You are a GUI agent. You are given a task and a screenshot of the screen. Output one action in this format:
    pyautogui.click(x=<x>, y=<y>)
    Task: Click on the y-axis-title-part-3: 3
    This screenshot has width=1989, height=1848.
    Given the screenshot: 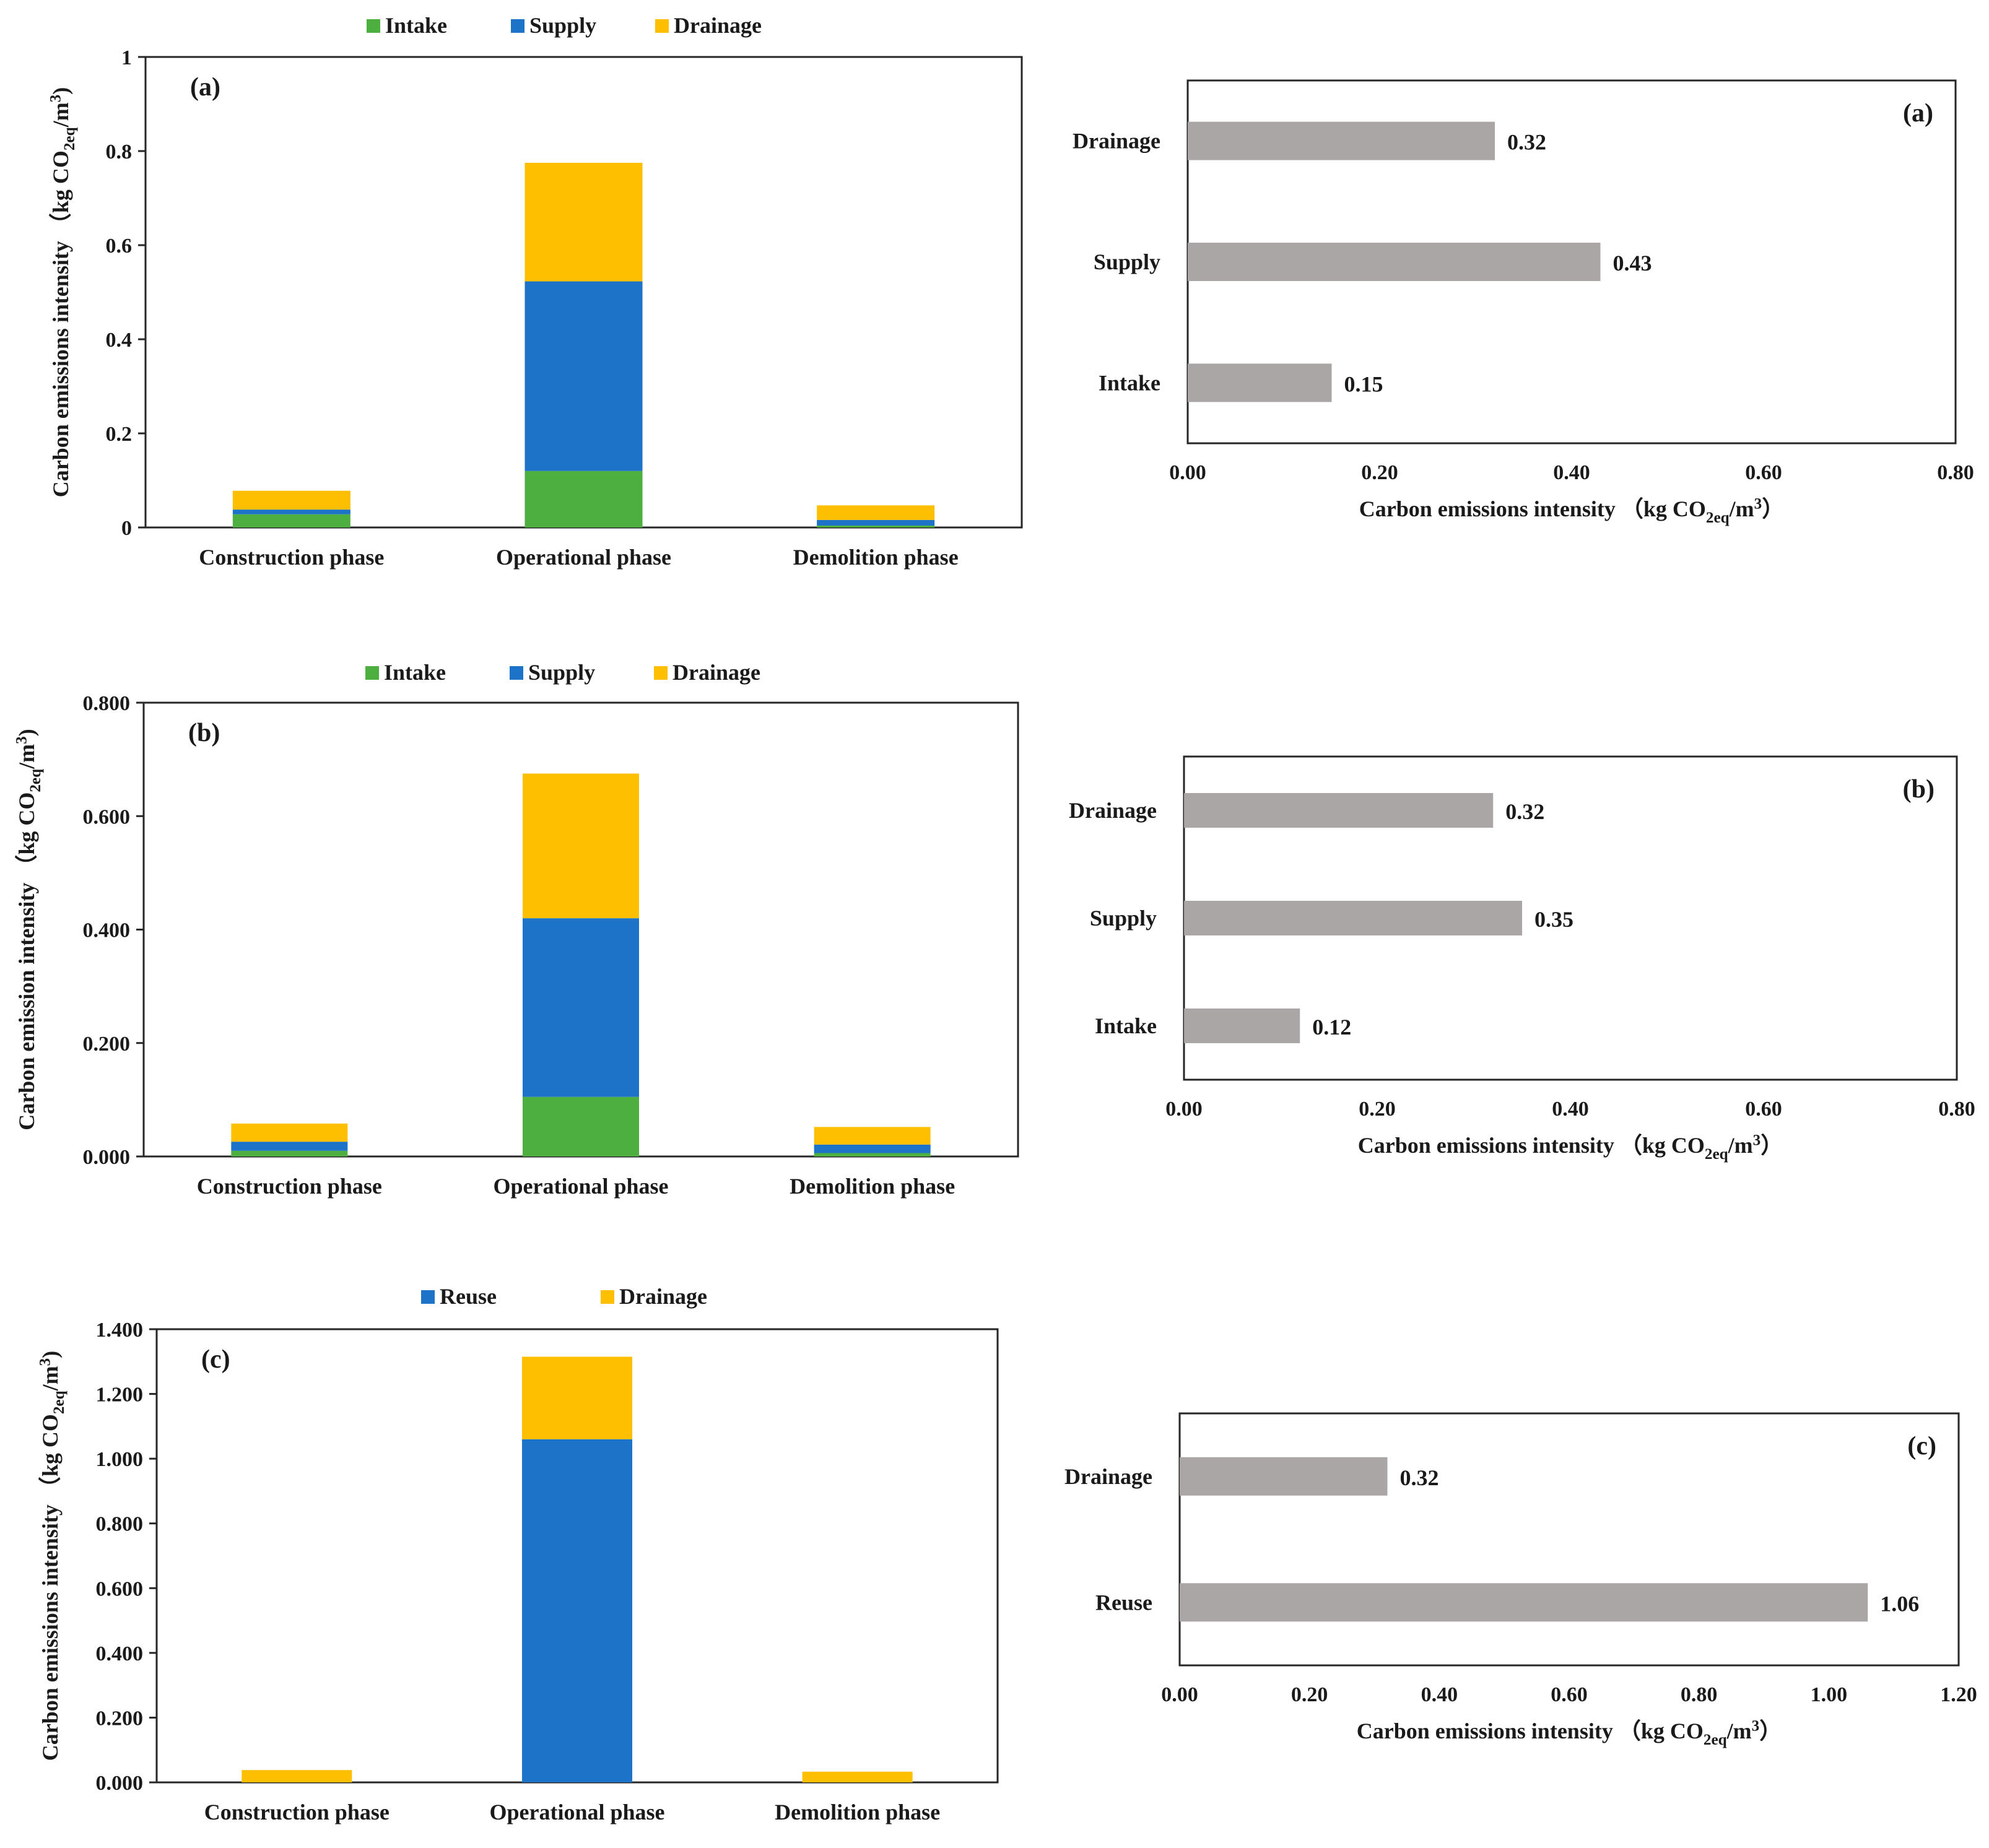 What is the action you would take?
    pyautogui.click(x=56, y=99)
    